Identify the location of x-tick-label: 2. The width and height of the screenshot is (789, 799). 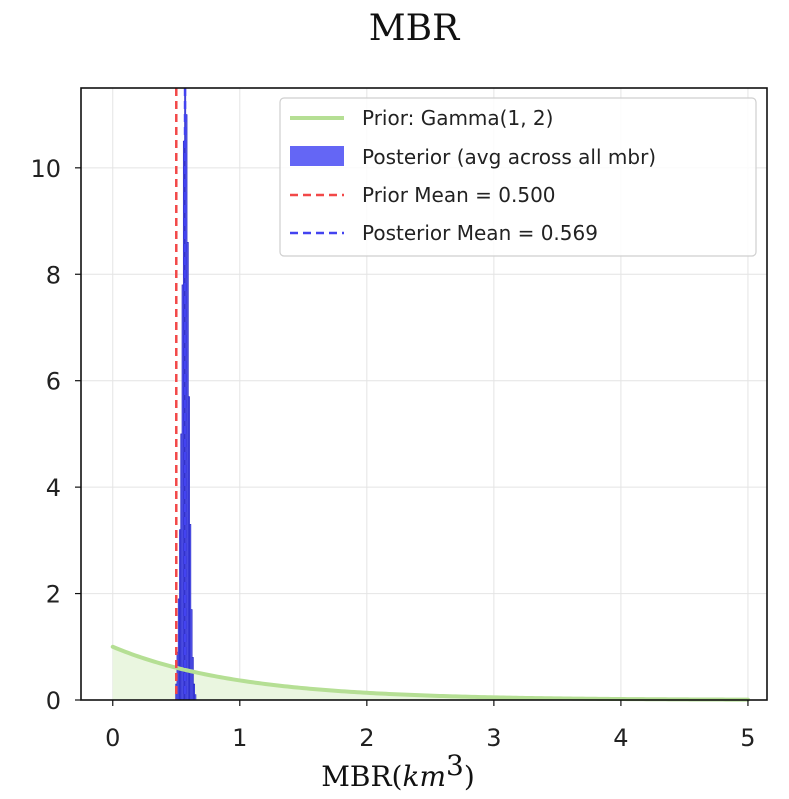
(366, 738).